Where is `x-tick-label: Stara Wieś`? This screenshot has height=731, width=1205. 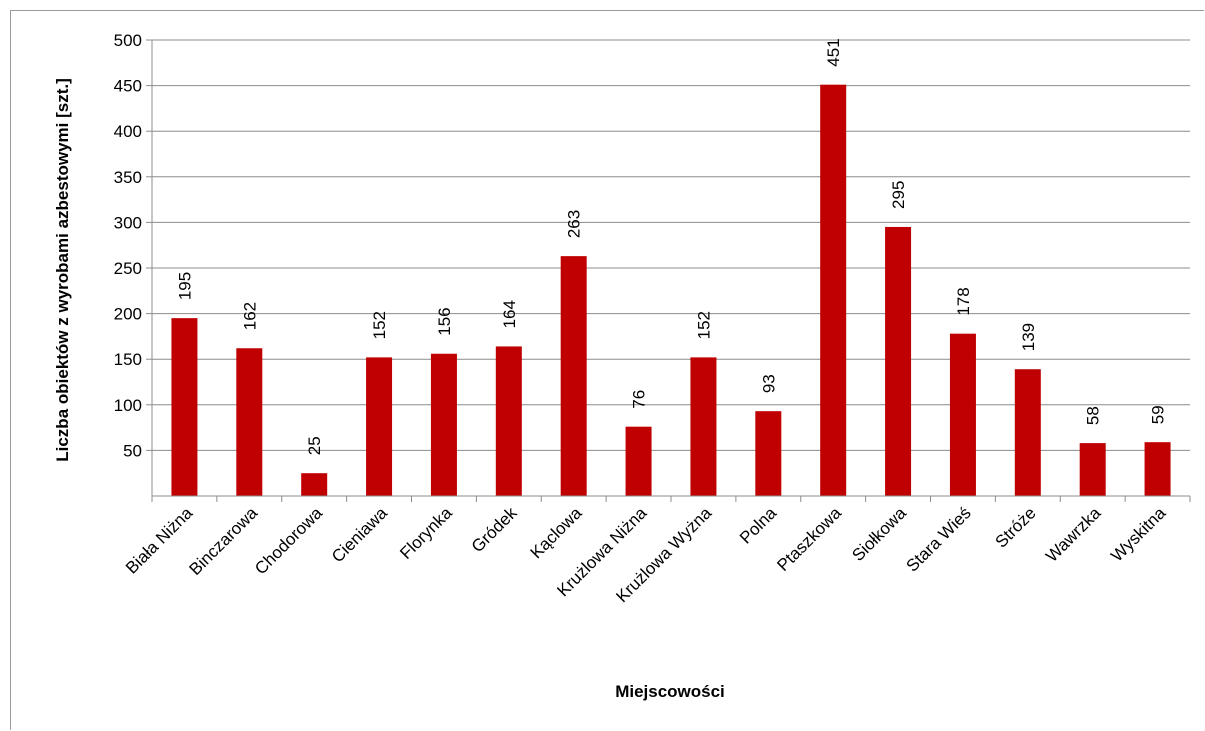
x-tick-label: Stara Wieś is located at coordinates (939, 539).